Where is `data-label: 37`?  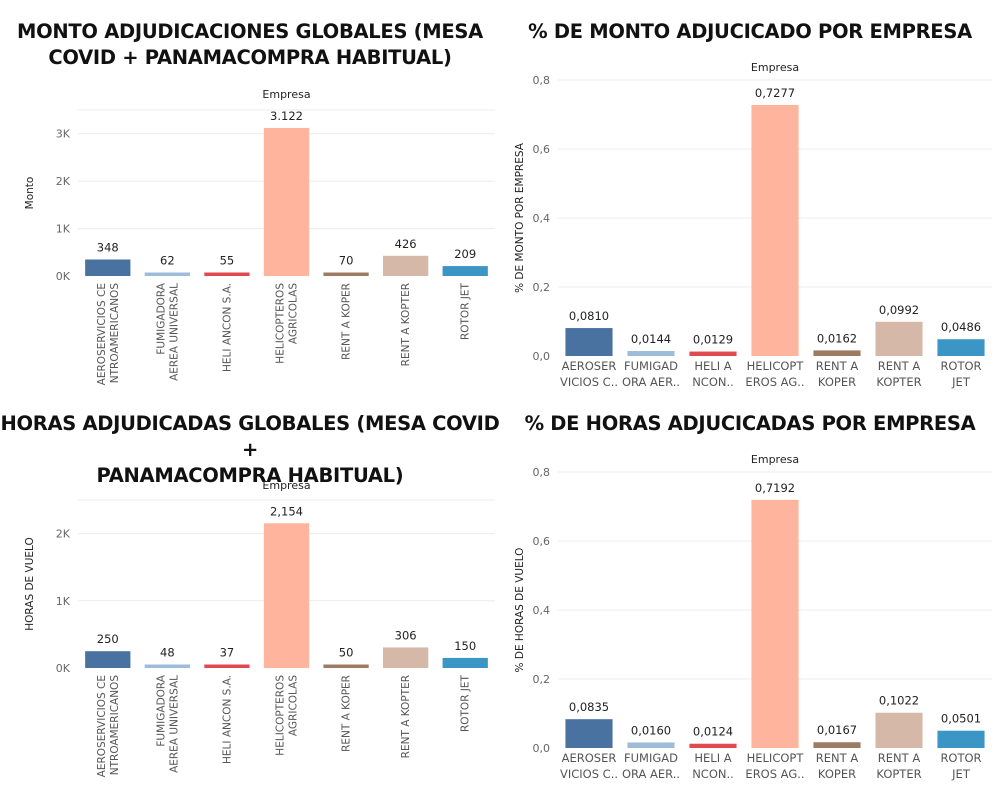
data-label: 37 is located at coordinates (227, 653).